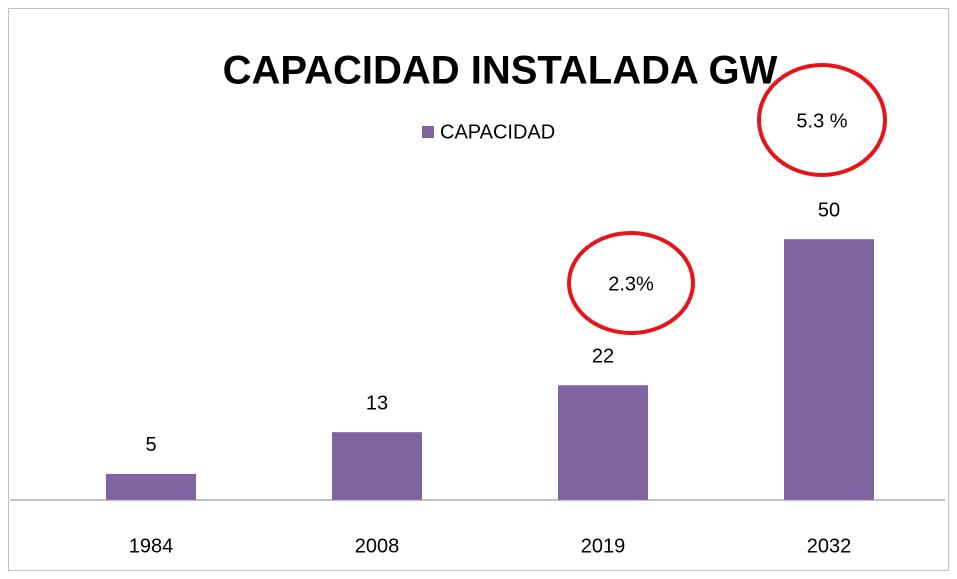 The height and width of the screenshot is (579, 957). I want to click on value-label: 13, so click(377, 403).